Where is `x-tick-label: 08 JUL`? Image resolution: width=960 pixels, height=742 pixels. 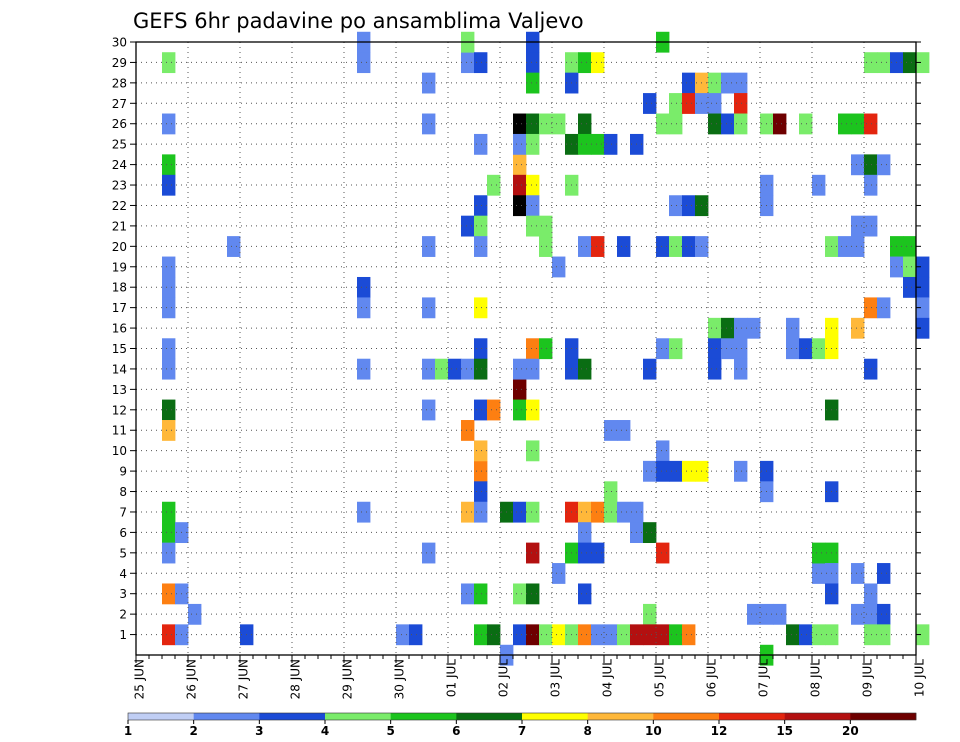 x-tick-label: 08 JUL is located at coordinates (816, 678).